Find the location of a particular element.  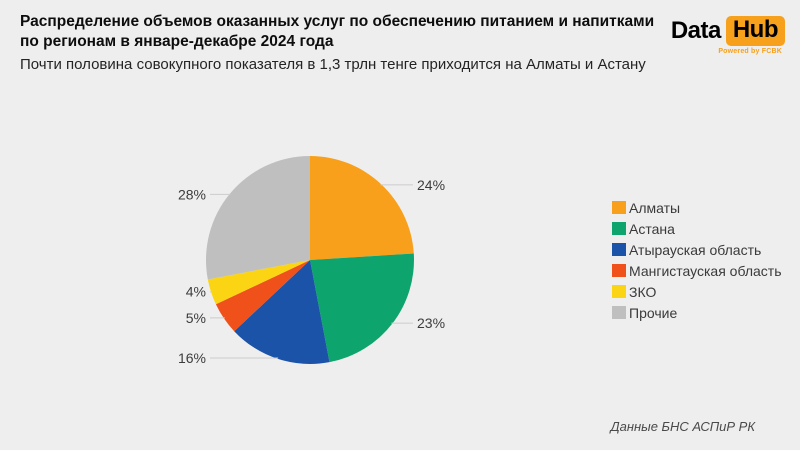

pie-value-label: 23% is located at coordinates (431, 323).